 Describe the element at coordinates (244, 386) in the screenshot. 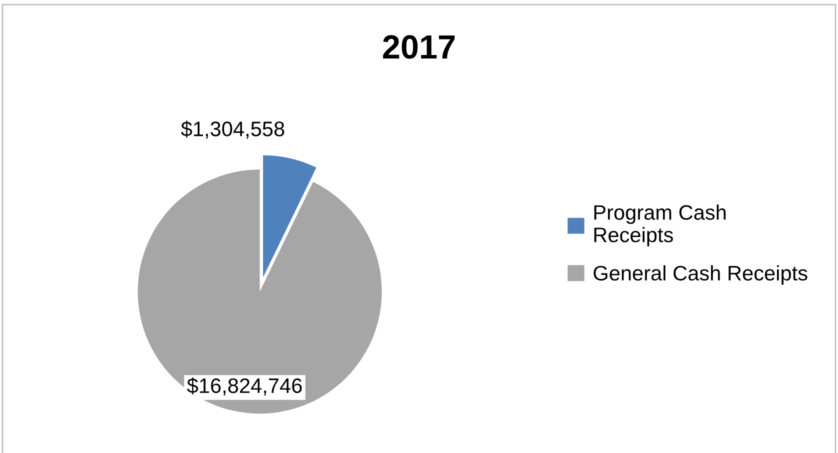

I see `data-label: $16,824,746` at that location.